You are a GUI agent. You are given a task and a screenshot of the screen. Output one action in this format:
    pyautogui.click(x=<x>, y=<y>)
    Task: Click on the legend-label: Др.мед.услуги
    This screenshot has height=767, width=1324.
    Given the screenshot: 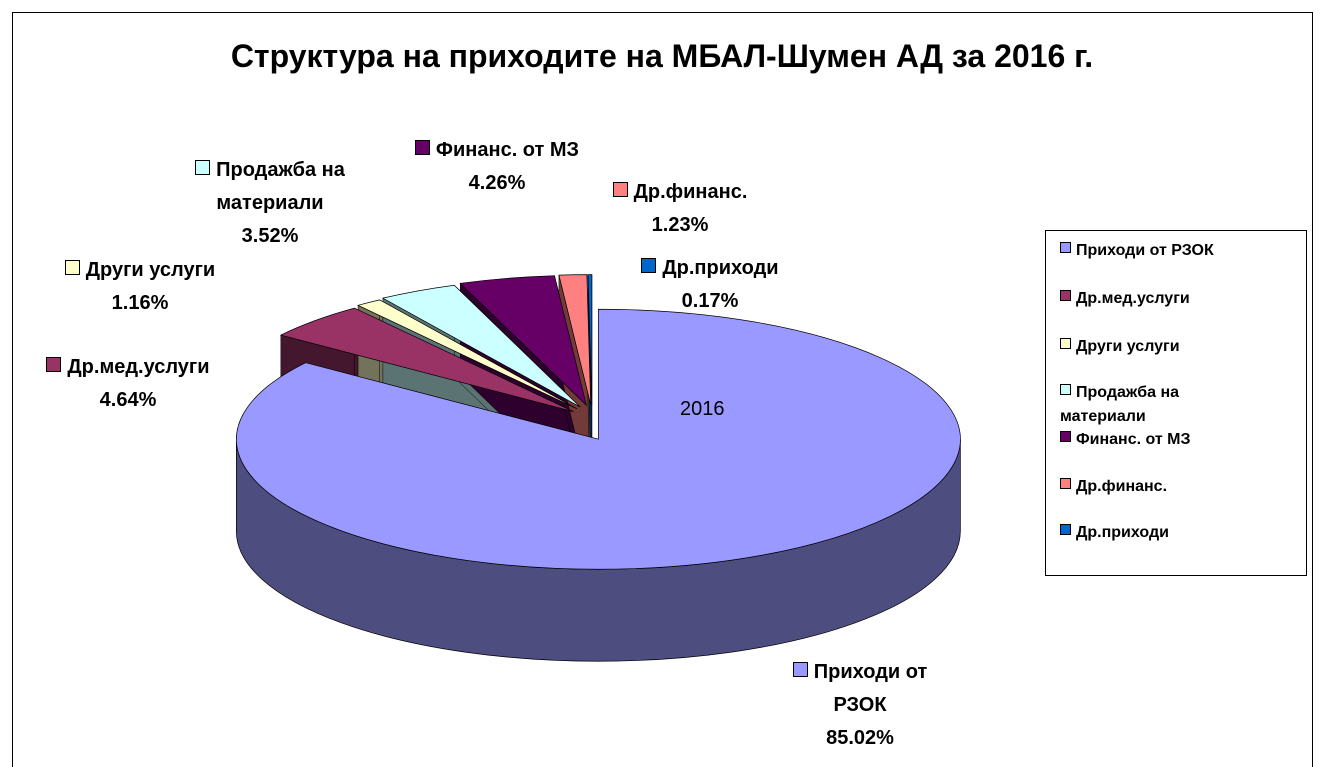 What is the action you would take?
    pyautogui.click(x=1133, y=298)
    